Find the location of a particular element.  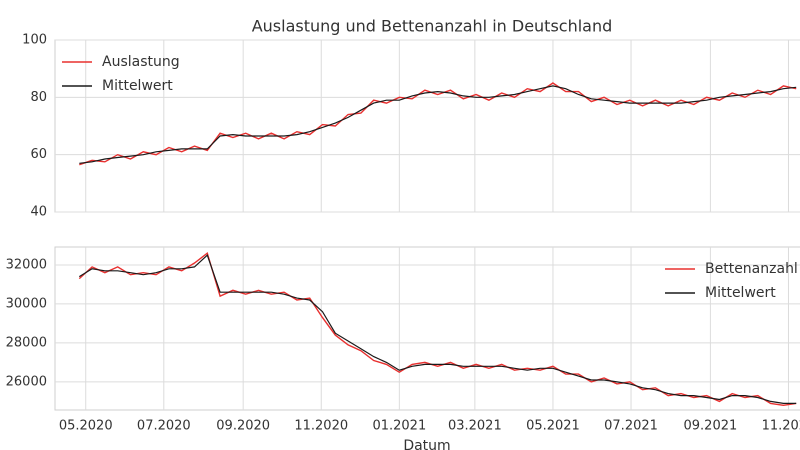

x-tick-label: 05.2020 is located at coordinates (86, 426).